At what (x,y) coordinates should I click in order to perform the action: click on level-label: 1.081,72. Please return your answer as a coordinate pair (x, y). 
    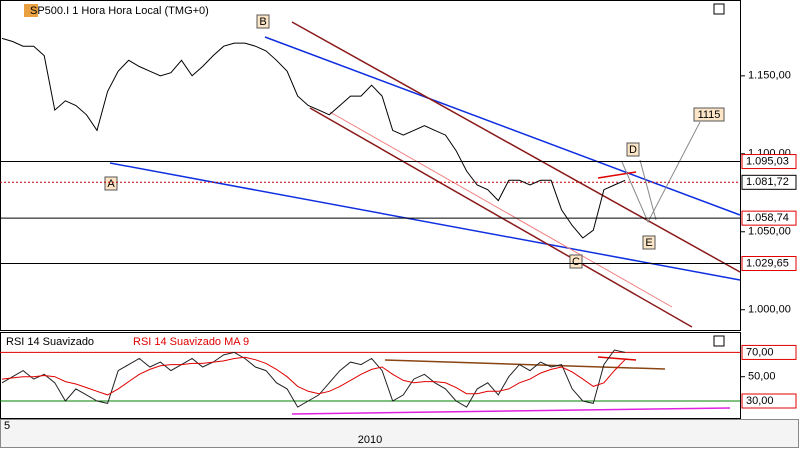
    Looking at the image, I should click on (767, 182).